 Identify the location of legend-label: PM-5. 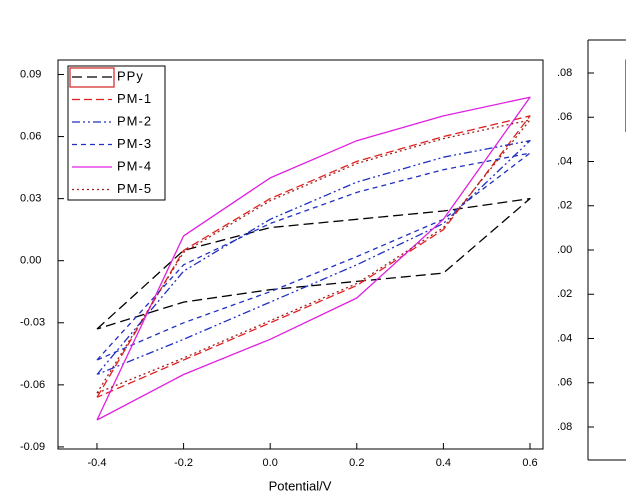
(134, 188).